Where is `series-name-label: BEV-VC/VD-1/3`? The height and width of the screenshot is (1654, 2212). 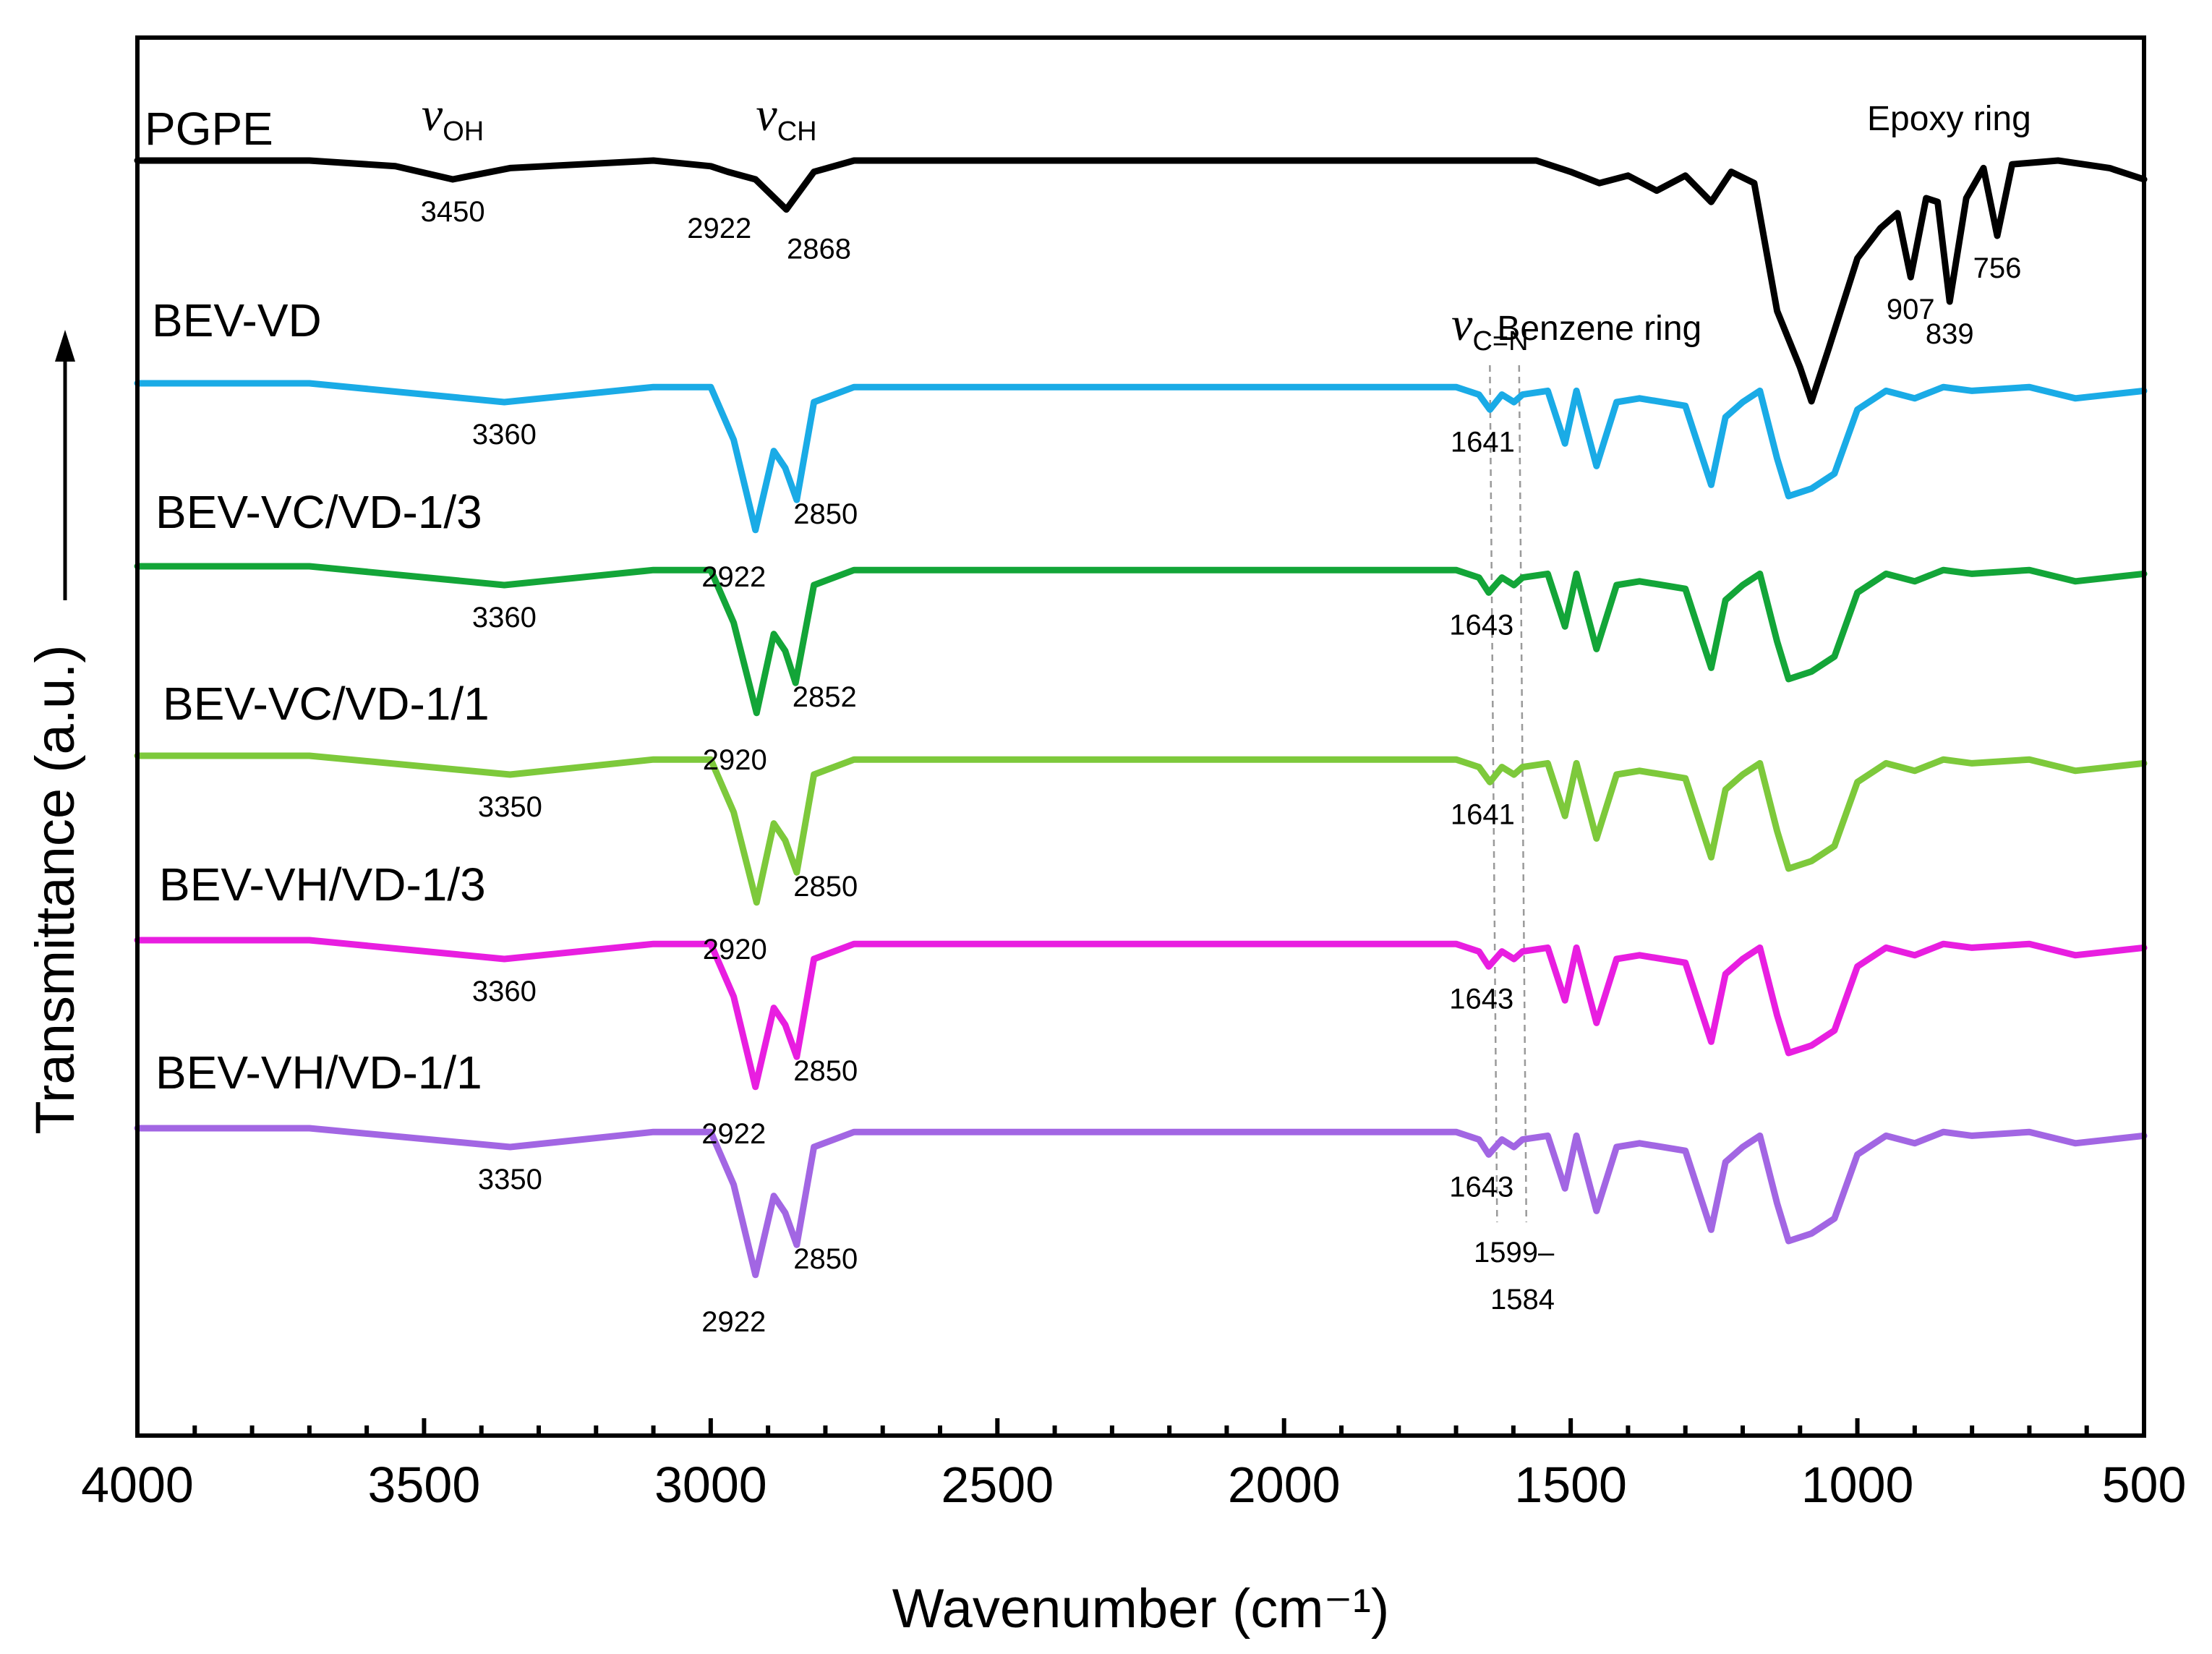 series-name-label: BEV-VC/VD-1/3 is located at coordinates (318, 512).